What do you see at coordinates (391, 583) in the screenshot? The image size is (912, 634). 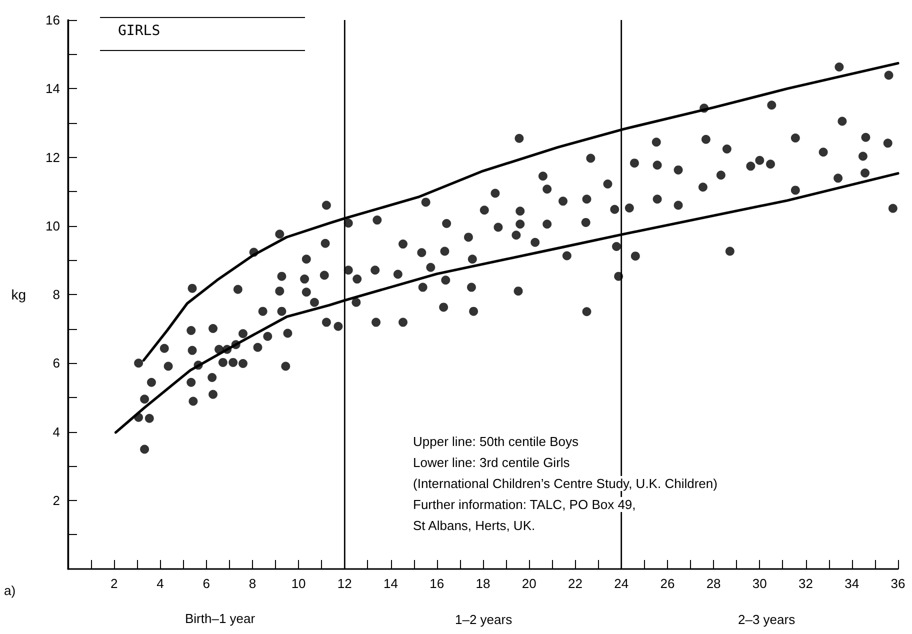 I see `x-tick-label: 14` at bounding box center [391, 583].